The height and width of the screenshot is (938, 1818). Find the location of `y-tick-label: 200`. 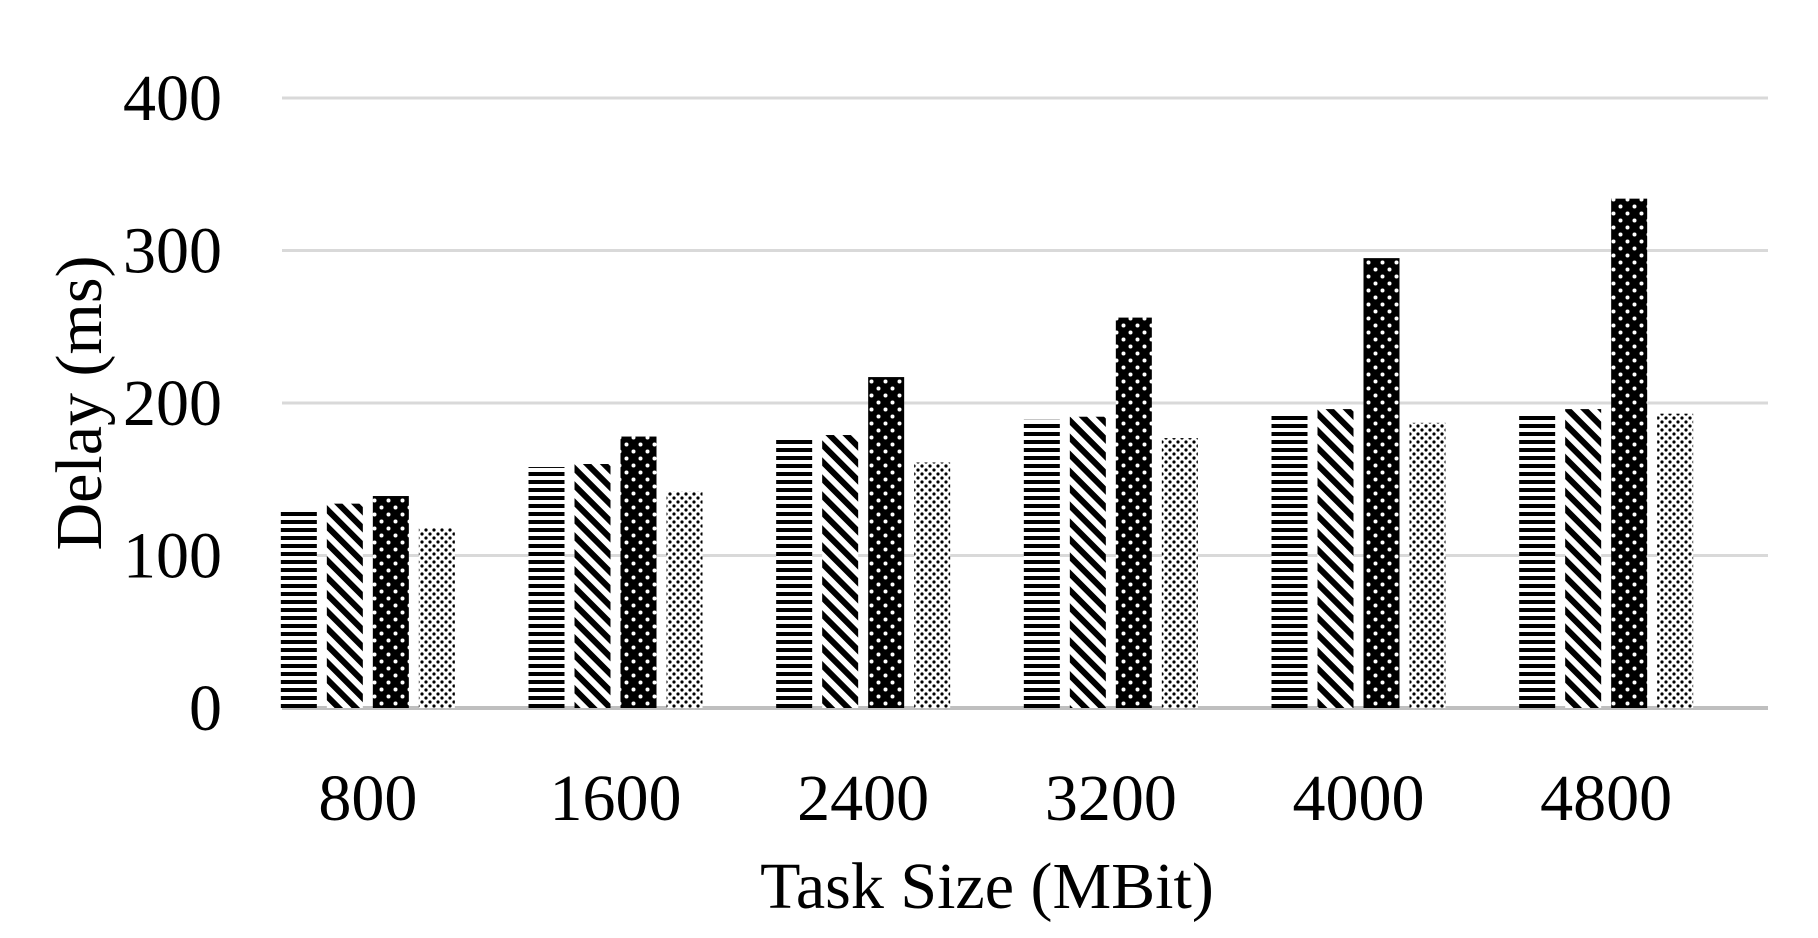

y-tick-label: 200 is located at coordinates (172, 403).